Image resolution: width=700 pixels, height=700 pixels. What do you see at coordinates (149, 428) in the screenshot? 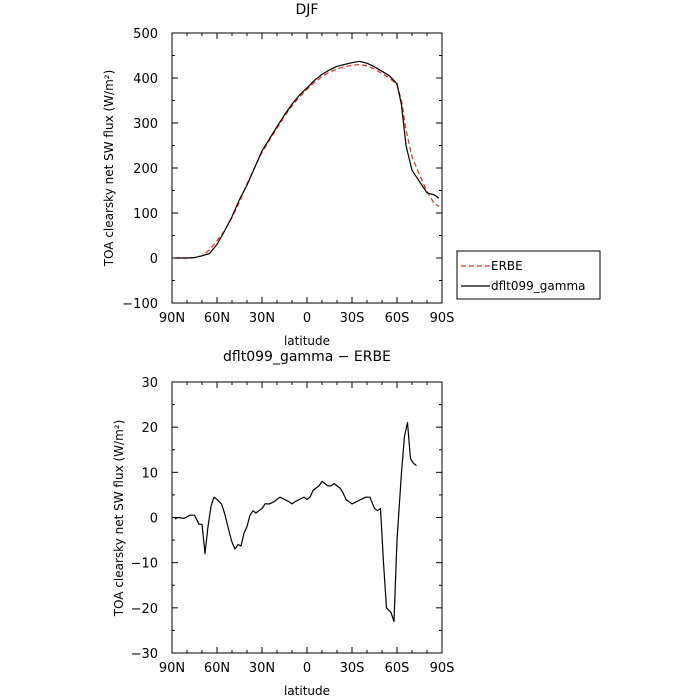
I see `y-tick-label: 20` at bounding box center [149, 428].